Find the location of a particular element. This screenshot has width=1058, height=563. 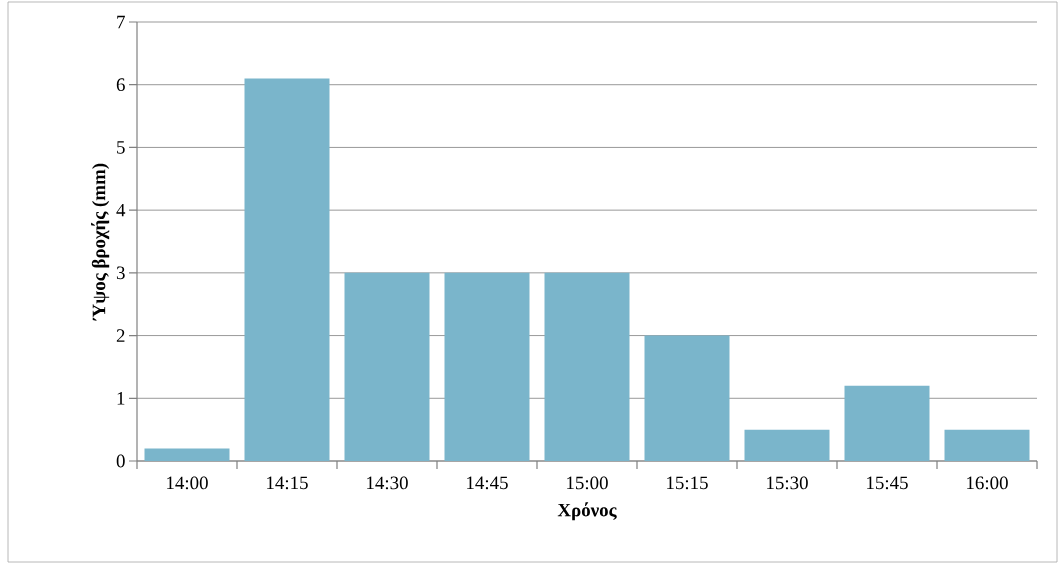

y-tick-label: 5 is located at coordinates (121, 147).